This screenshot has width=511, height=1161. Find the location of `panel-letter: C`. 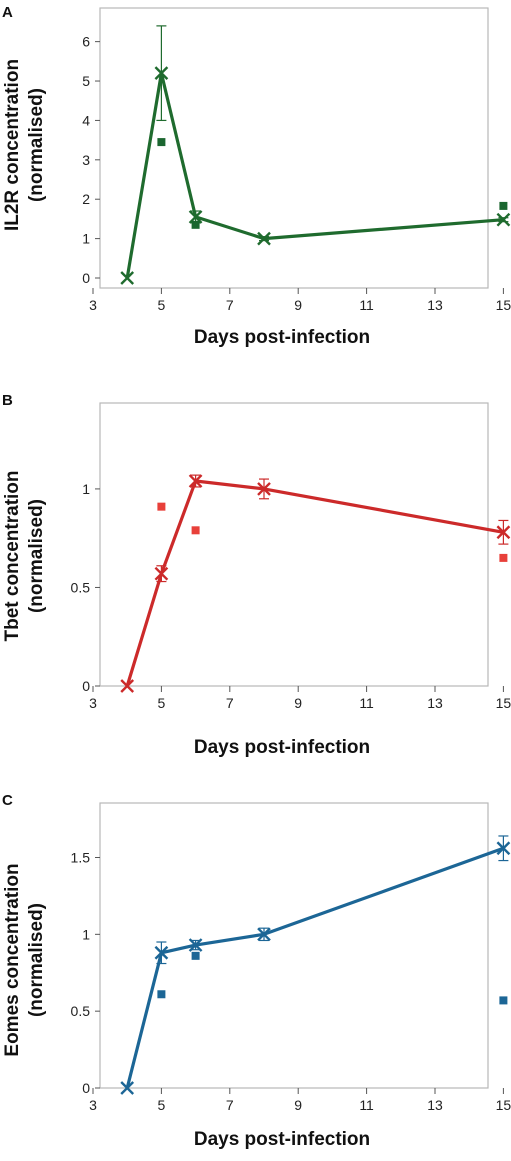

panel-letter: C is located at coordinates (7, 800).